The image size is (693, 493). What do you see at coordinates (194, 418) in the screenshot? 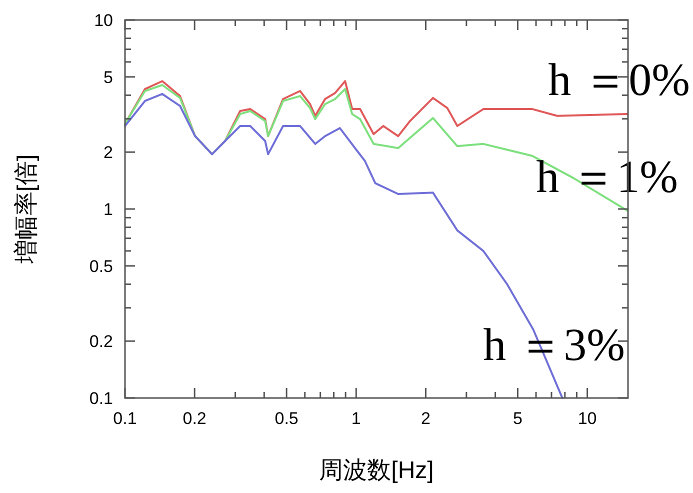
I see `x-tick-label: 0.2` at bounding box center [194, 418].